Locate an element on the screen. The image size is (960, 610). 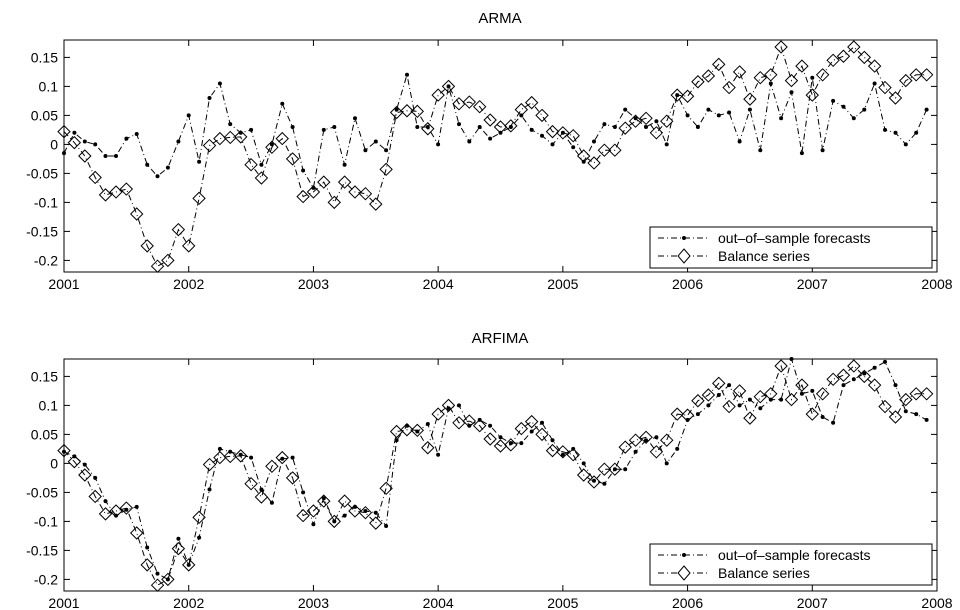
y-tick-label: -0.05 is located at coordinates (42, 492).